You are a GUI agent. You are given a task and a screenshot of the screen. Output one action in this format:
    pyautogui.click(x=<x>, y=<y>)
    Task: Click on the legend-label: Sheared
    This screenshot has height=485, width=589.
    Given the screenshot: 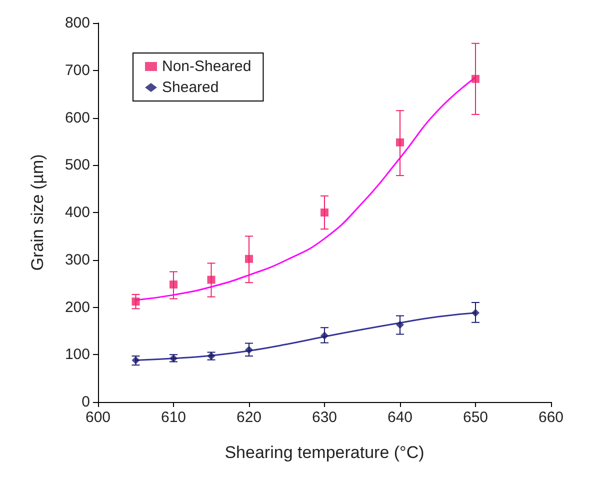 What is the action you would take?
    pyautogui.click(x=190, y=87)
    